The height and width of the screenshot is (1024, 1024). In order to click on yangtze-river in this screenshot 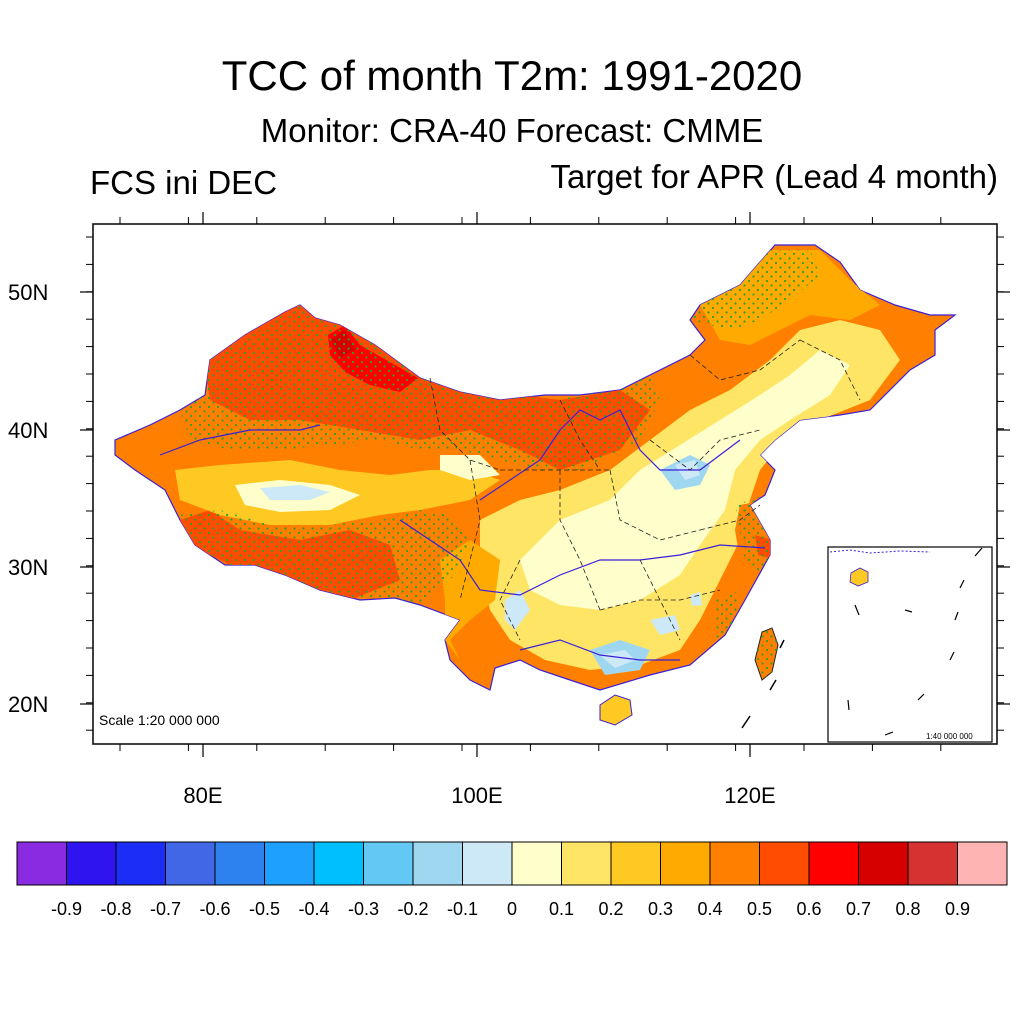, I will do `click(582, 557)`.